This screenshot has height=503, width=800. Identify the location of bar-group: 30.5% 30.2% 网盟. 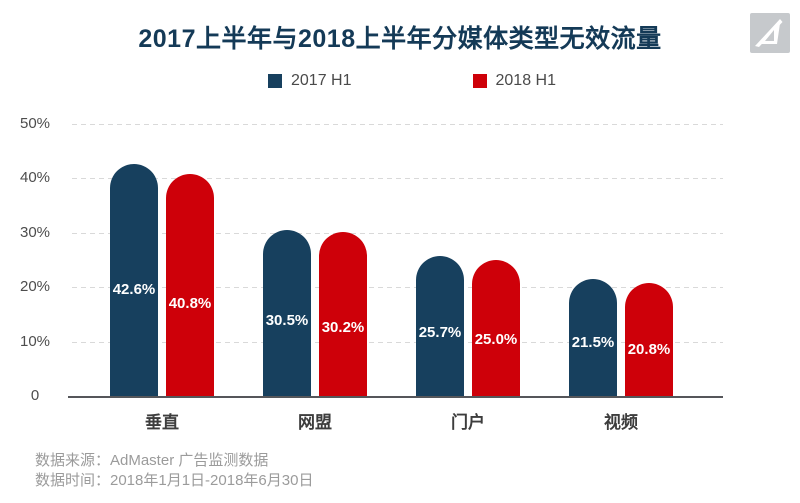
(315, 278).